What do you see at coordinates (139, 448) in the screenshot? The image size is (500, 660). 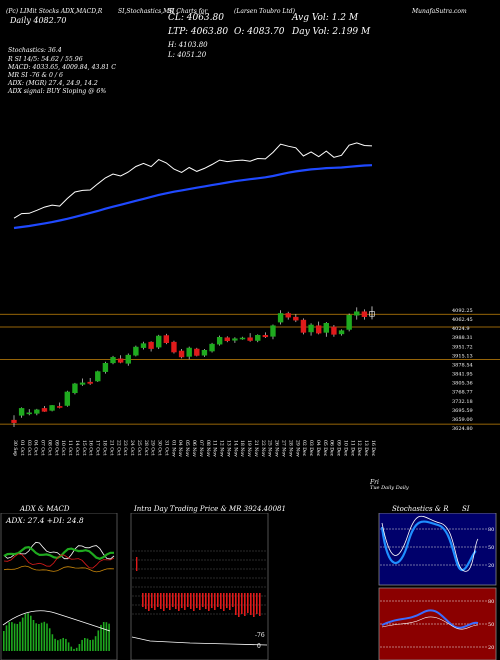 I see `date-axis-label: 25 Oct` at bounding box center [139, 448].